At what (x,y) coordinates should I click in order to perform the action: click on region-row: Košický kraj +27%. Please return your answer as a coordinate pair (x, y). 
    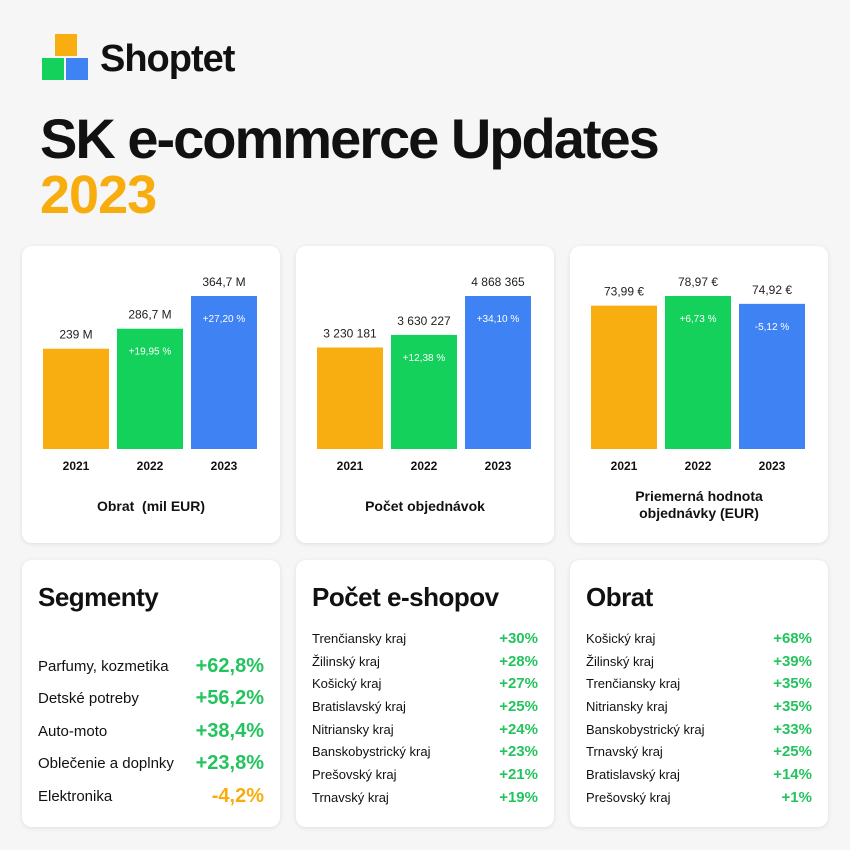
    Looking at the image, I should click on (425, 683).